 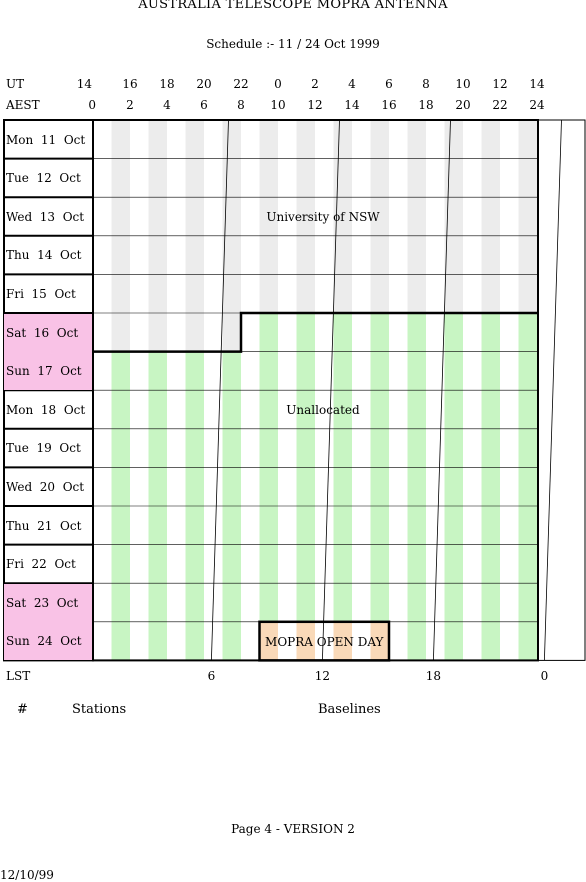 What do you see at coordinates (293, 6) in the screenshot?
I see `page-title: AUSTRALIA TELESCOPE MOPRA ANTENNA` at bounding box center [293, 6].